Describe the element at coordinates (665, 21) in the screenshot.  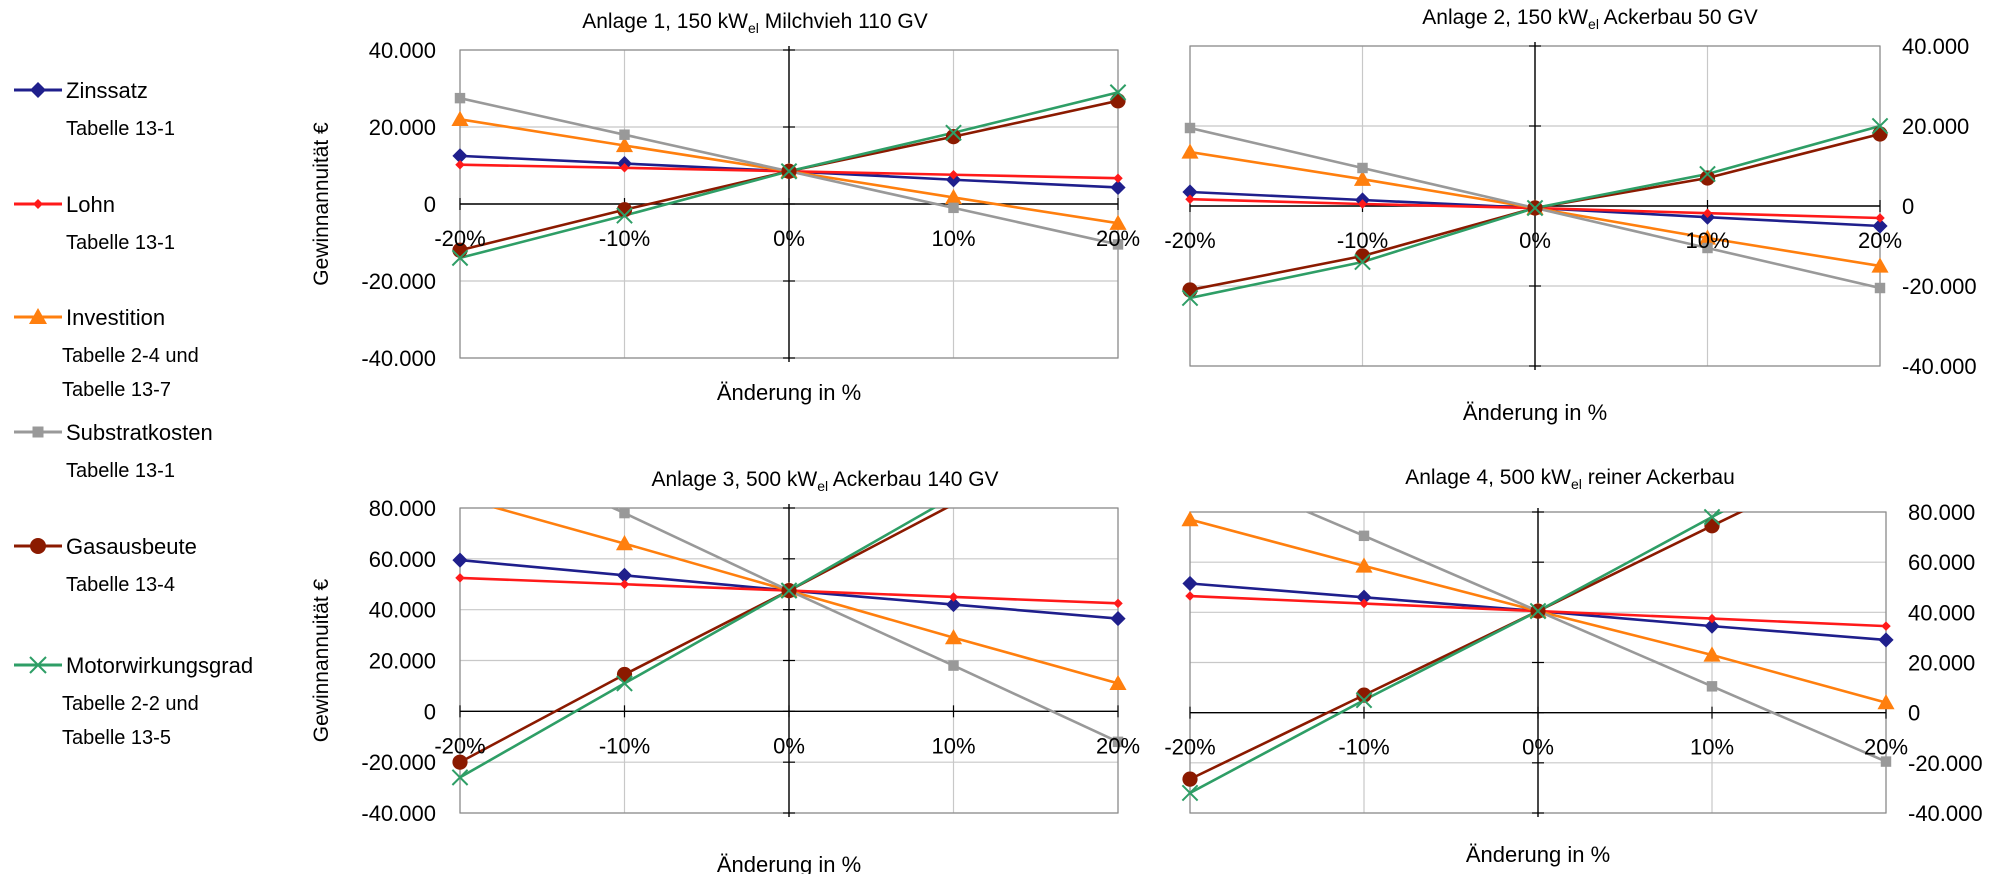
I see `chart-title-main: Anlage 1, 150 kW` at that location.